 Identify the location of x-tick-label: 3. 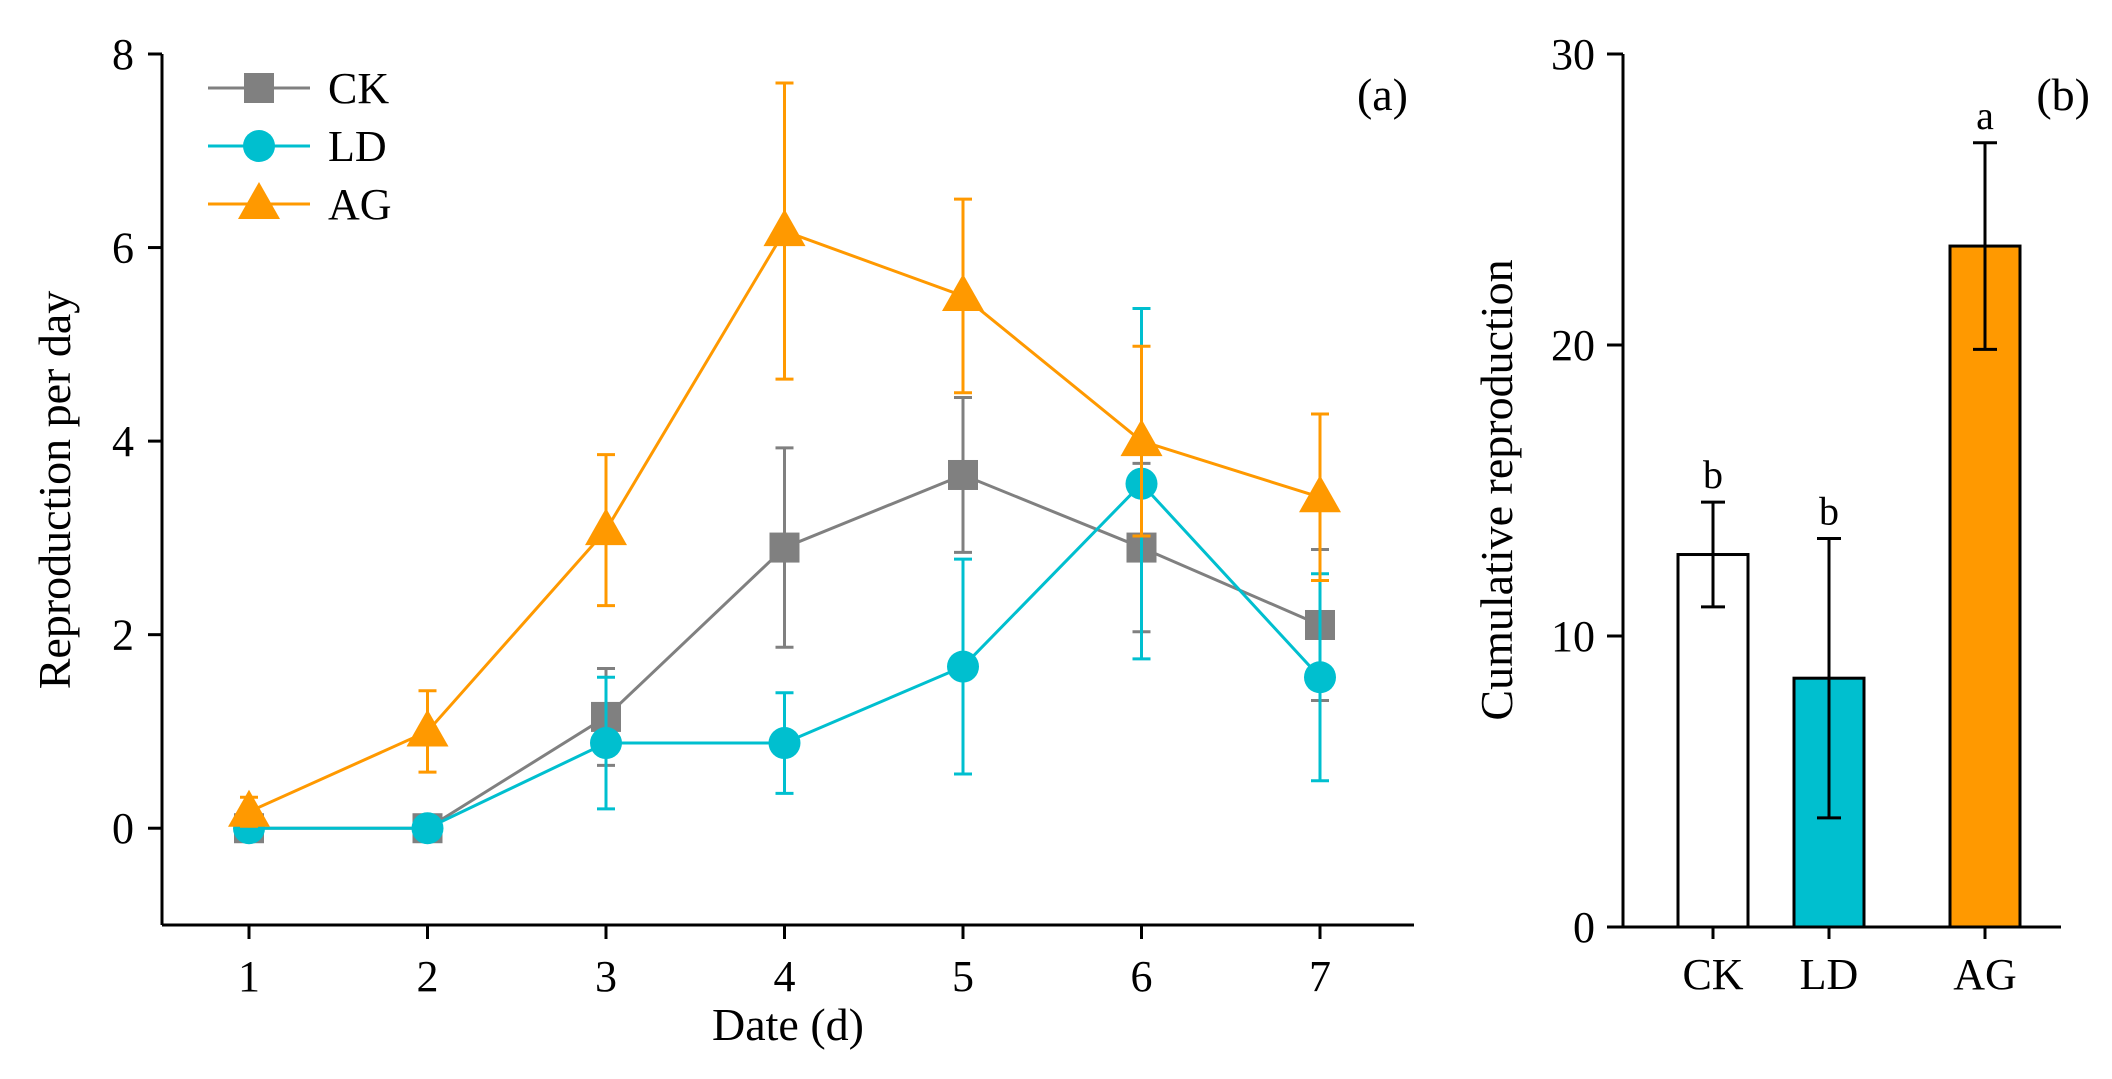
(606, 976).